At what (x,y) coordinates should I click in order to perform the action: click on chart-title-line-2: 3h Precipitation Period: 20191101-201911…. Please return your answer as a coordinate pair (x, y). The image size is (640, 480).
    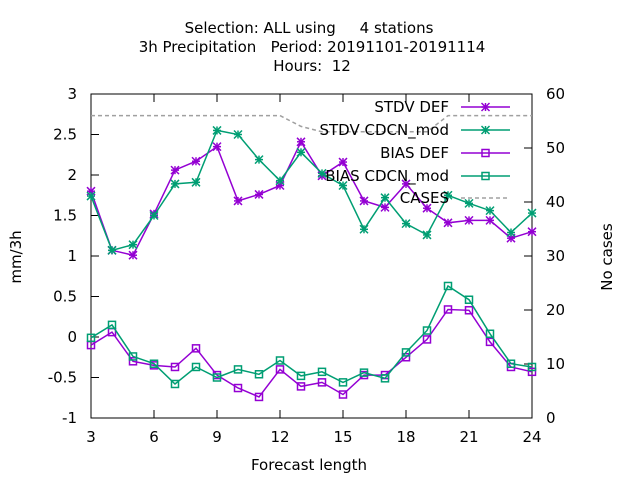
    Looking at the image, I should click on (312, 47).